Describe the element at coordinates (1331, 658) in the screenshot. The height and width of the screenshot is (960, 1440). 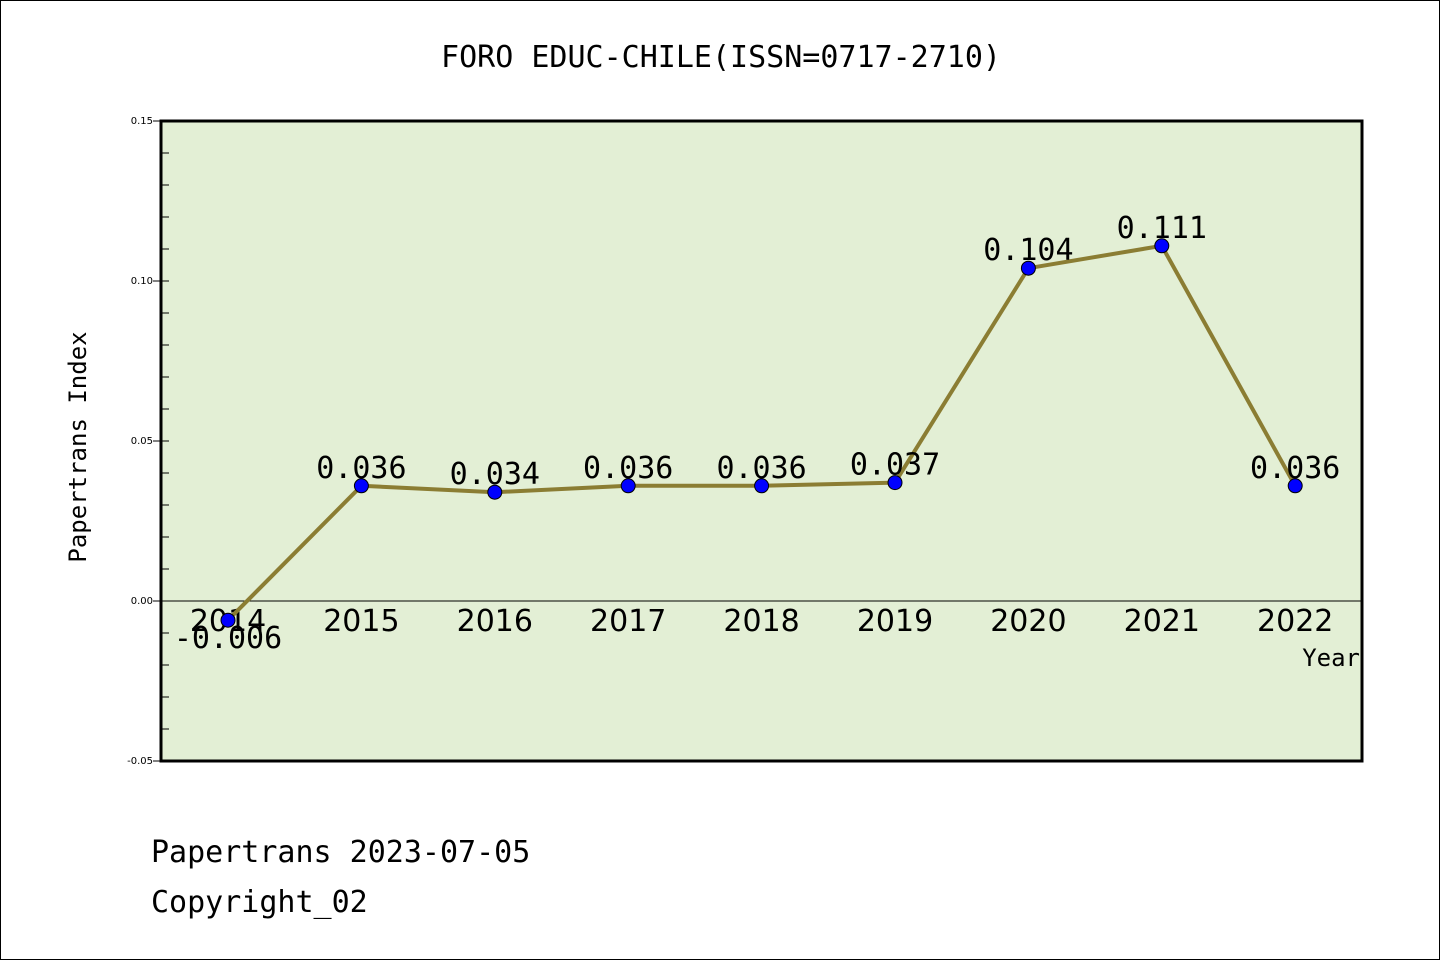
I see `x-axis-label: Year` at that location.